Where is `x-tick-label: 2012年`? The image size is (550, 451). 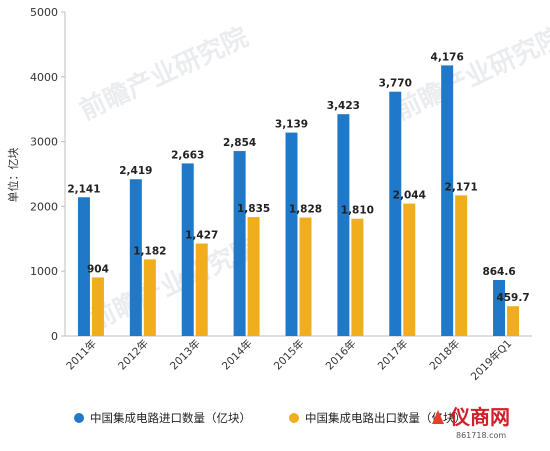
x-tick-label: 2012年 is located at coordinates (133, 355).